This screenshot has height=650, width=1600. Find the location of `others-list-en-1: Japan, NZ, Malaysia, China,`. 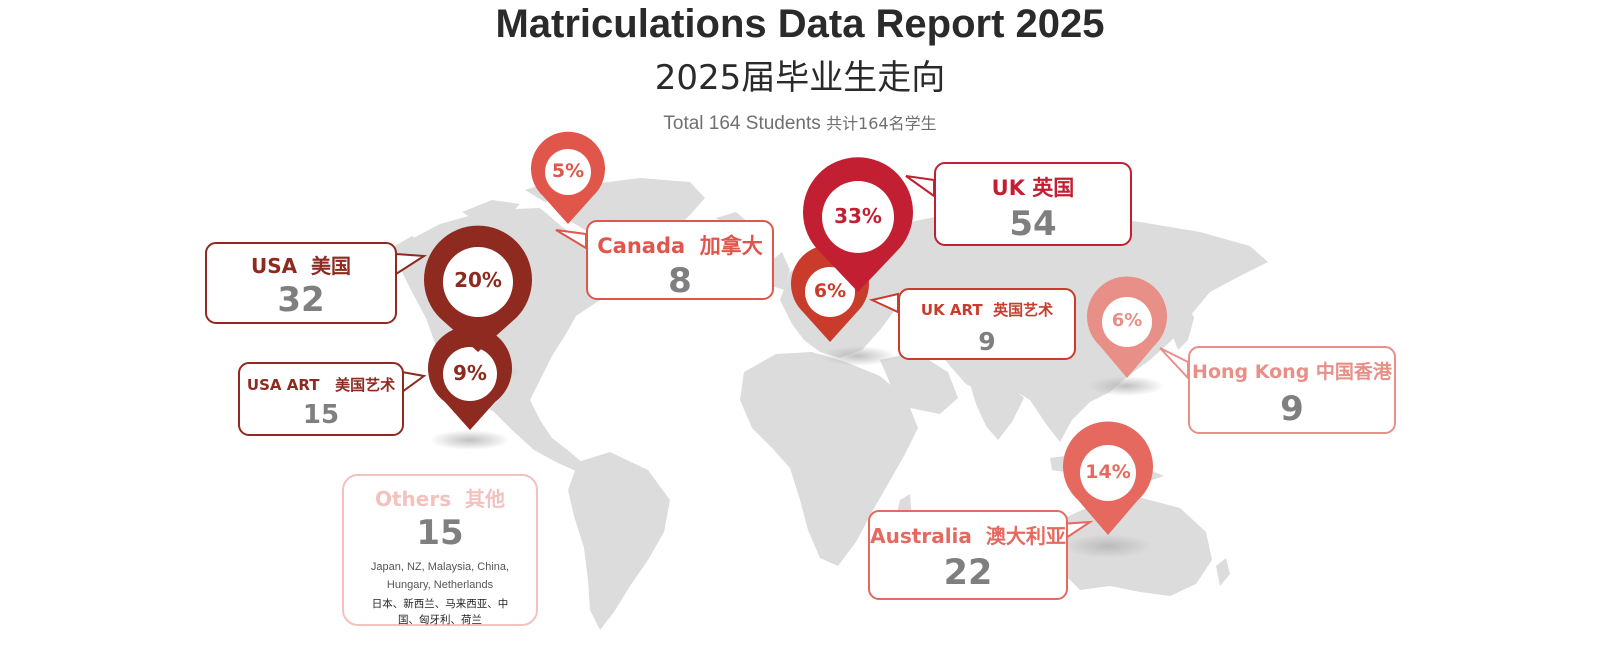

others-list-en-1: Japan, NZ, Malaysia, China, is located at coordinates (440, 567).